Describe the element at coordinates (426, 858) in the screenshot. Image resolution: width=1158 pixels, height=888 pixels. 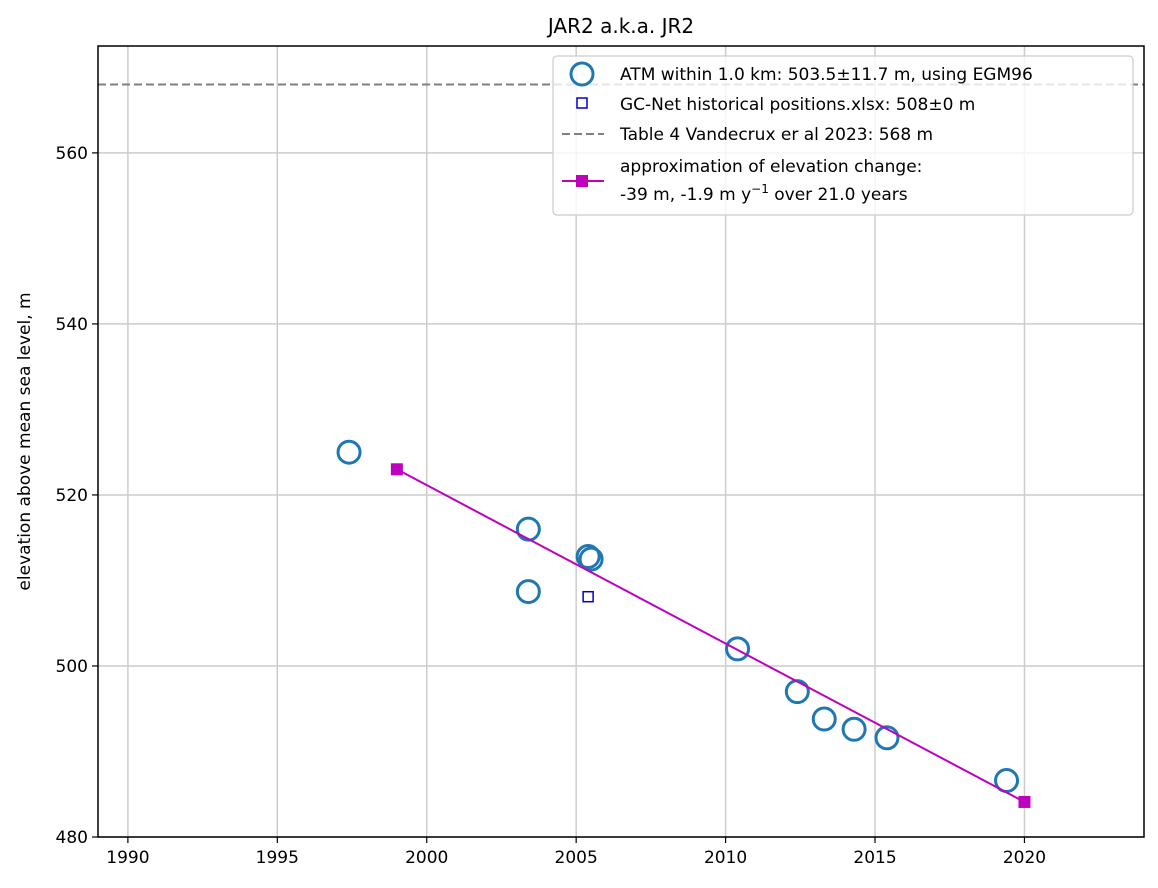
I see `x-tick-label: 2000` at that location.